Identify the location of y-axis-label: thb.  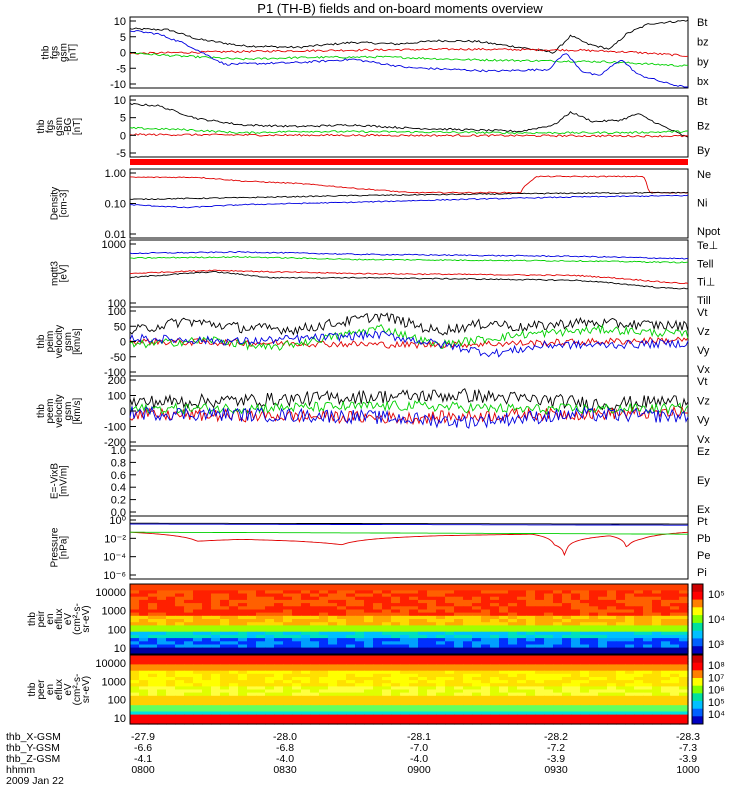
(41, 411).